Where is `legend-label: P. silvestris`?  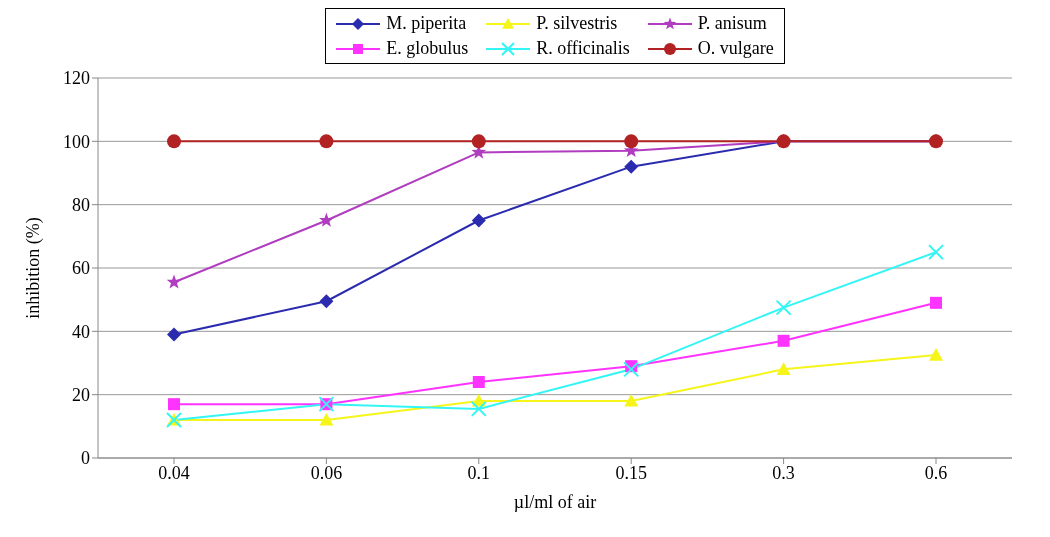
legend-label: P. silvestris is located at coordinates (577, 23).